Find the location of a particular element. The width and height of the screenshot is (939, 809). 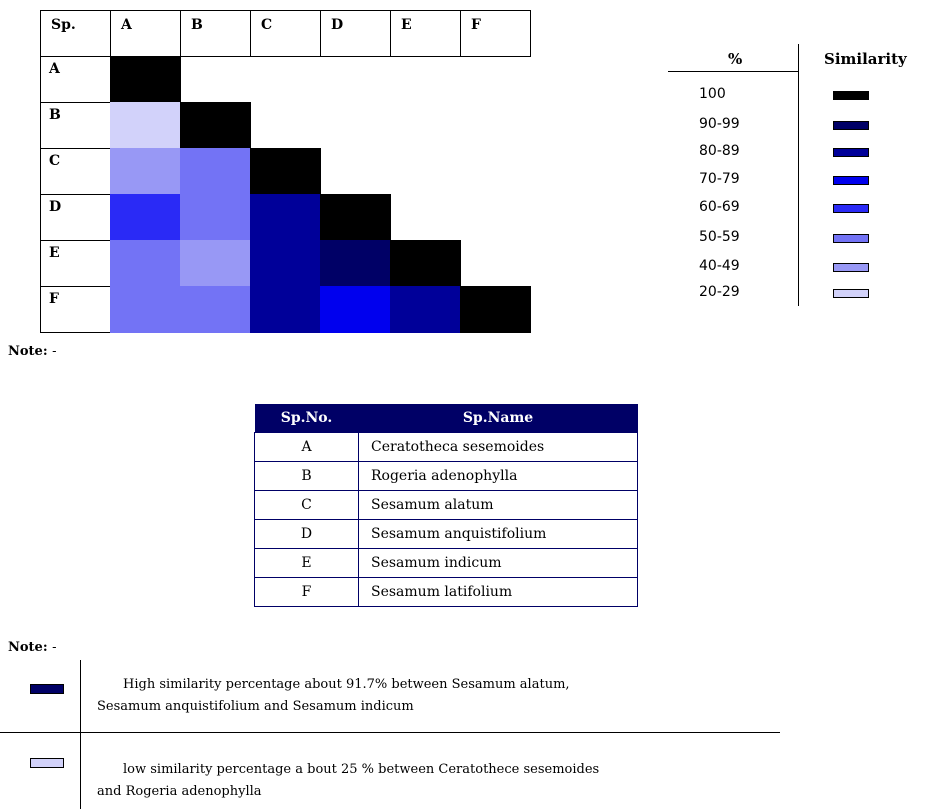

species-code: B is located at coordinates (306, 476).